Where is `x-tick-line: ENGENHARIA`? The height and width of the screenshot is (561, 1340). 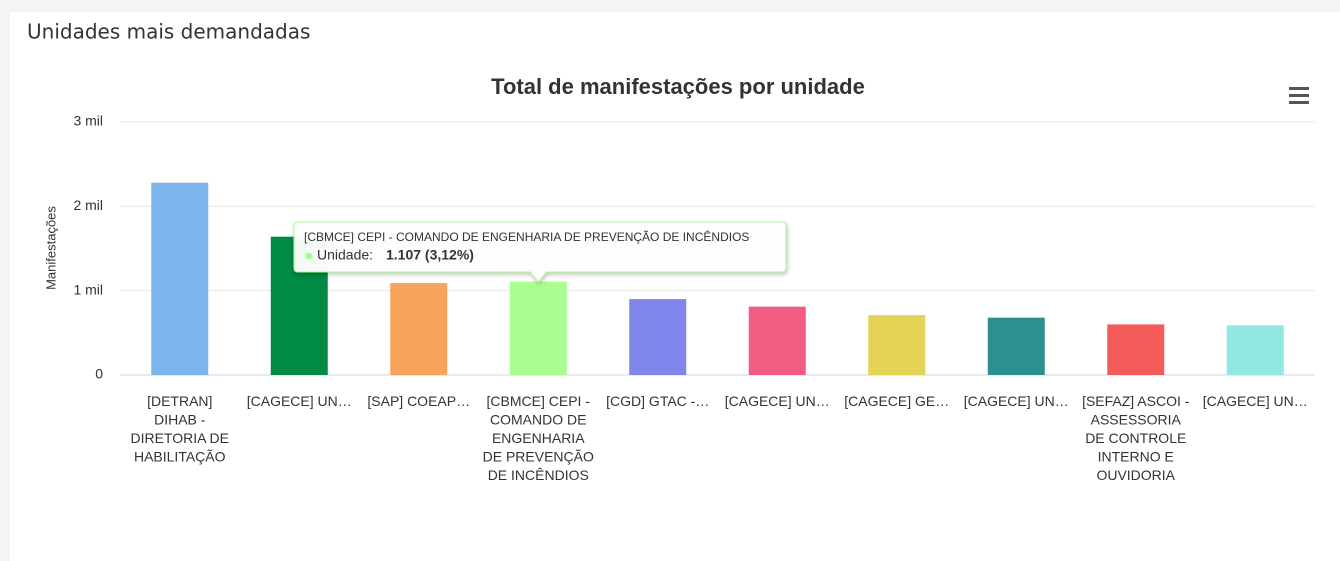 x-tick-line: ENGENHARIA is located at coordinates (538, 438).